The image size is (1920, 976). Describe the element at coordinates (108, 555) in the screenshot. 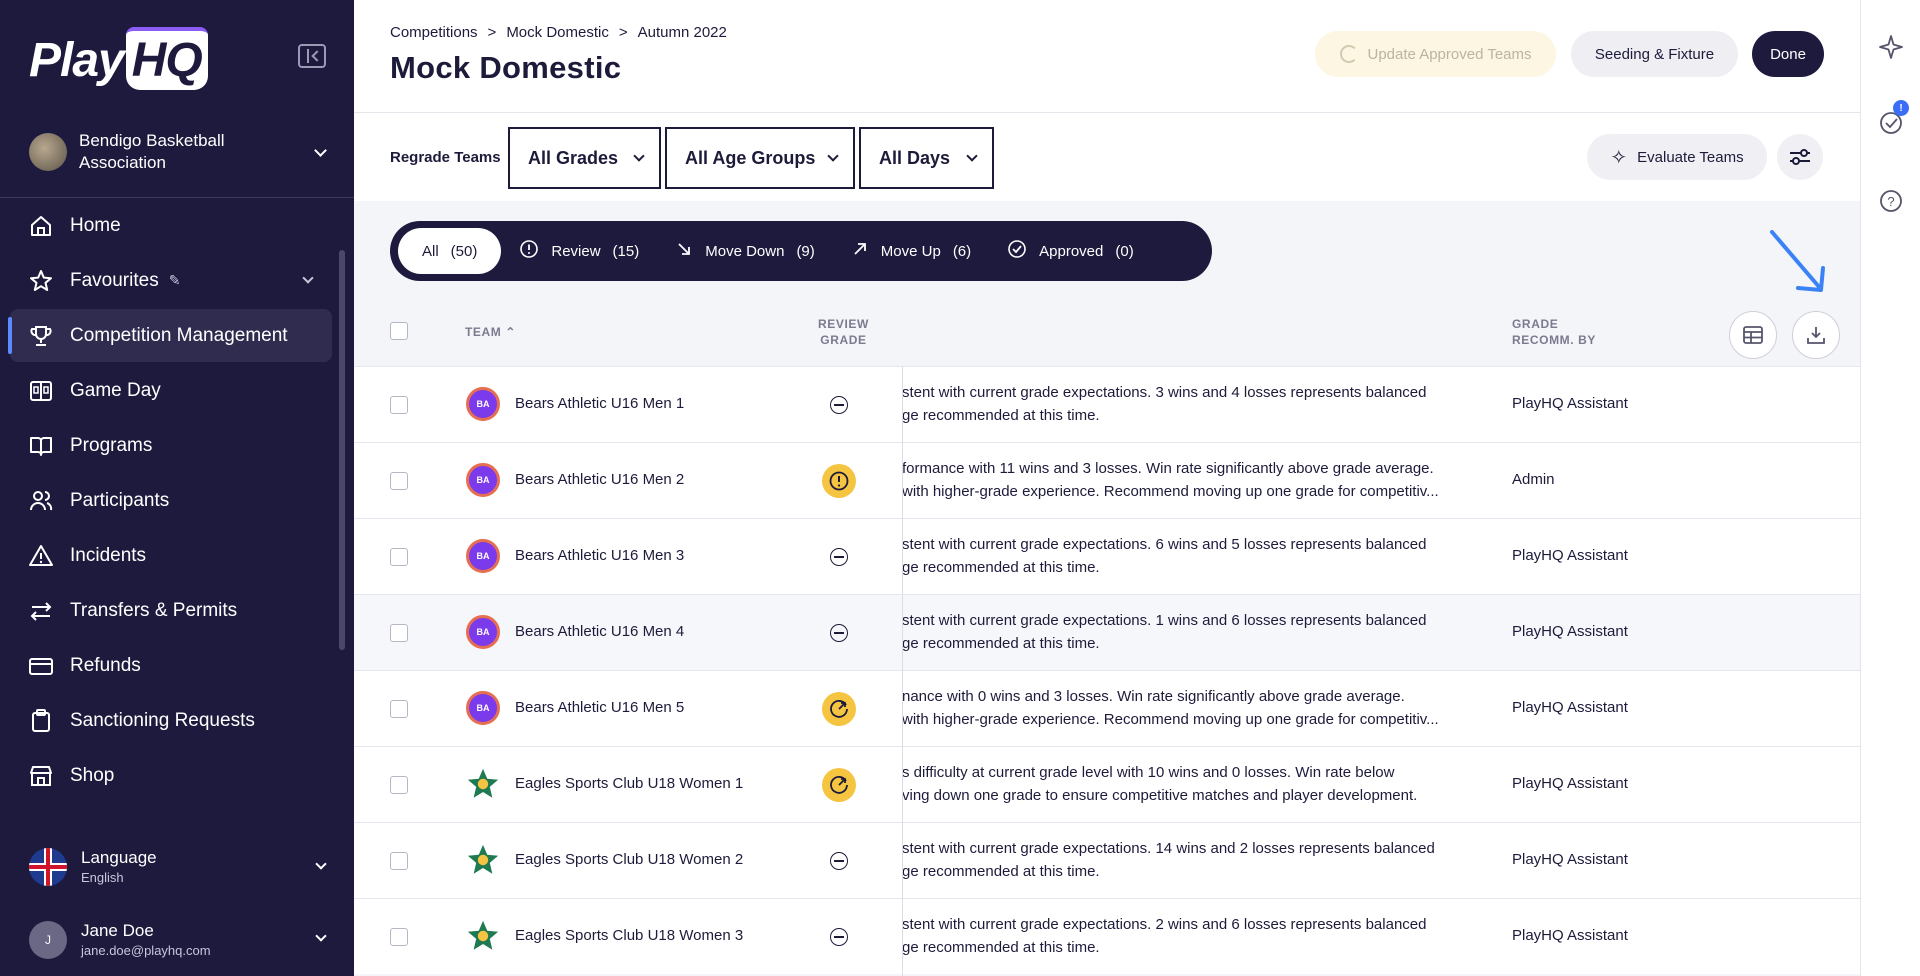

I see `sidebar-item-label: Incidents` at that location.